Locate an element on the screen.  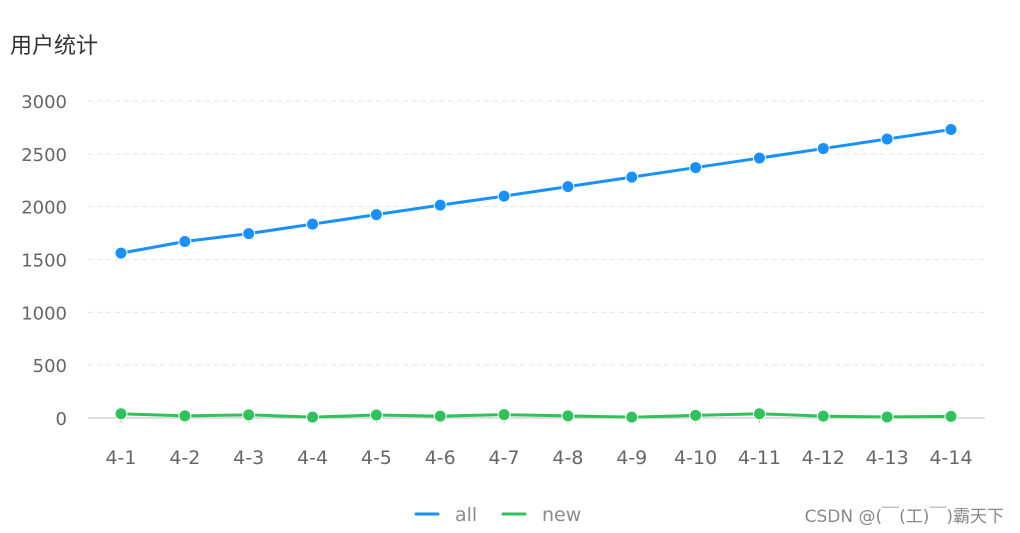
x-tick-label: 4-8 is located at coordinates (567, 458).